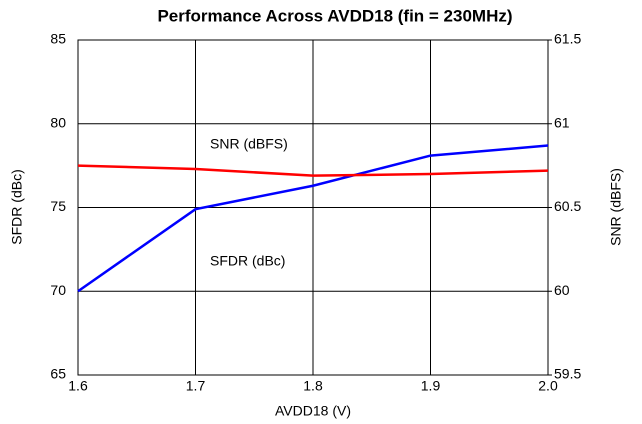 The width and height of the screenshot is (642, 424). Describe the element at coordinates (17, 206) in the screenshot. I see `y-axis-label: SFDR (dBc)` at that location.